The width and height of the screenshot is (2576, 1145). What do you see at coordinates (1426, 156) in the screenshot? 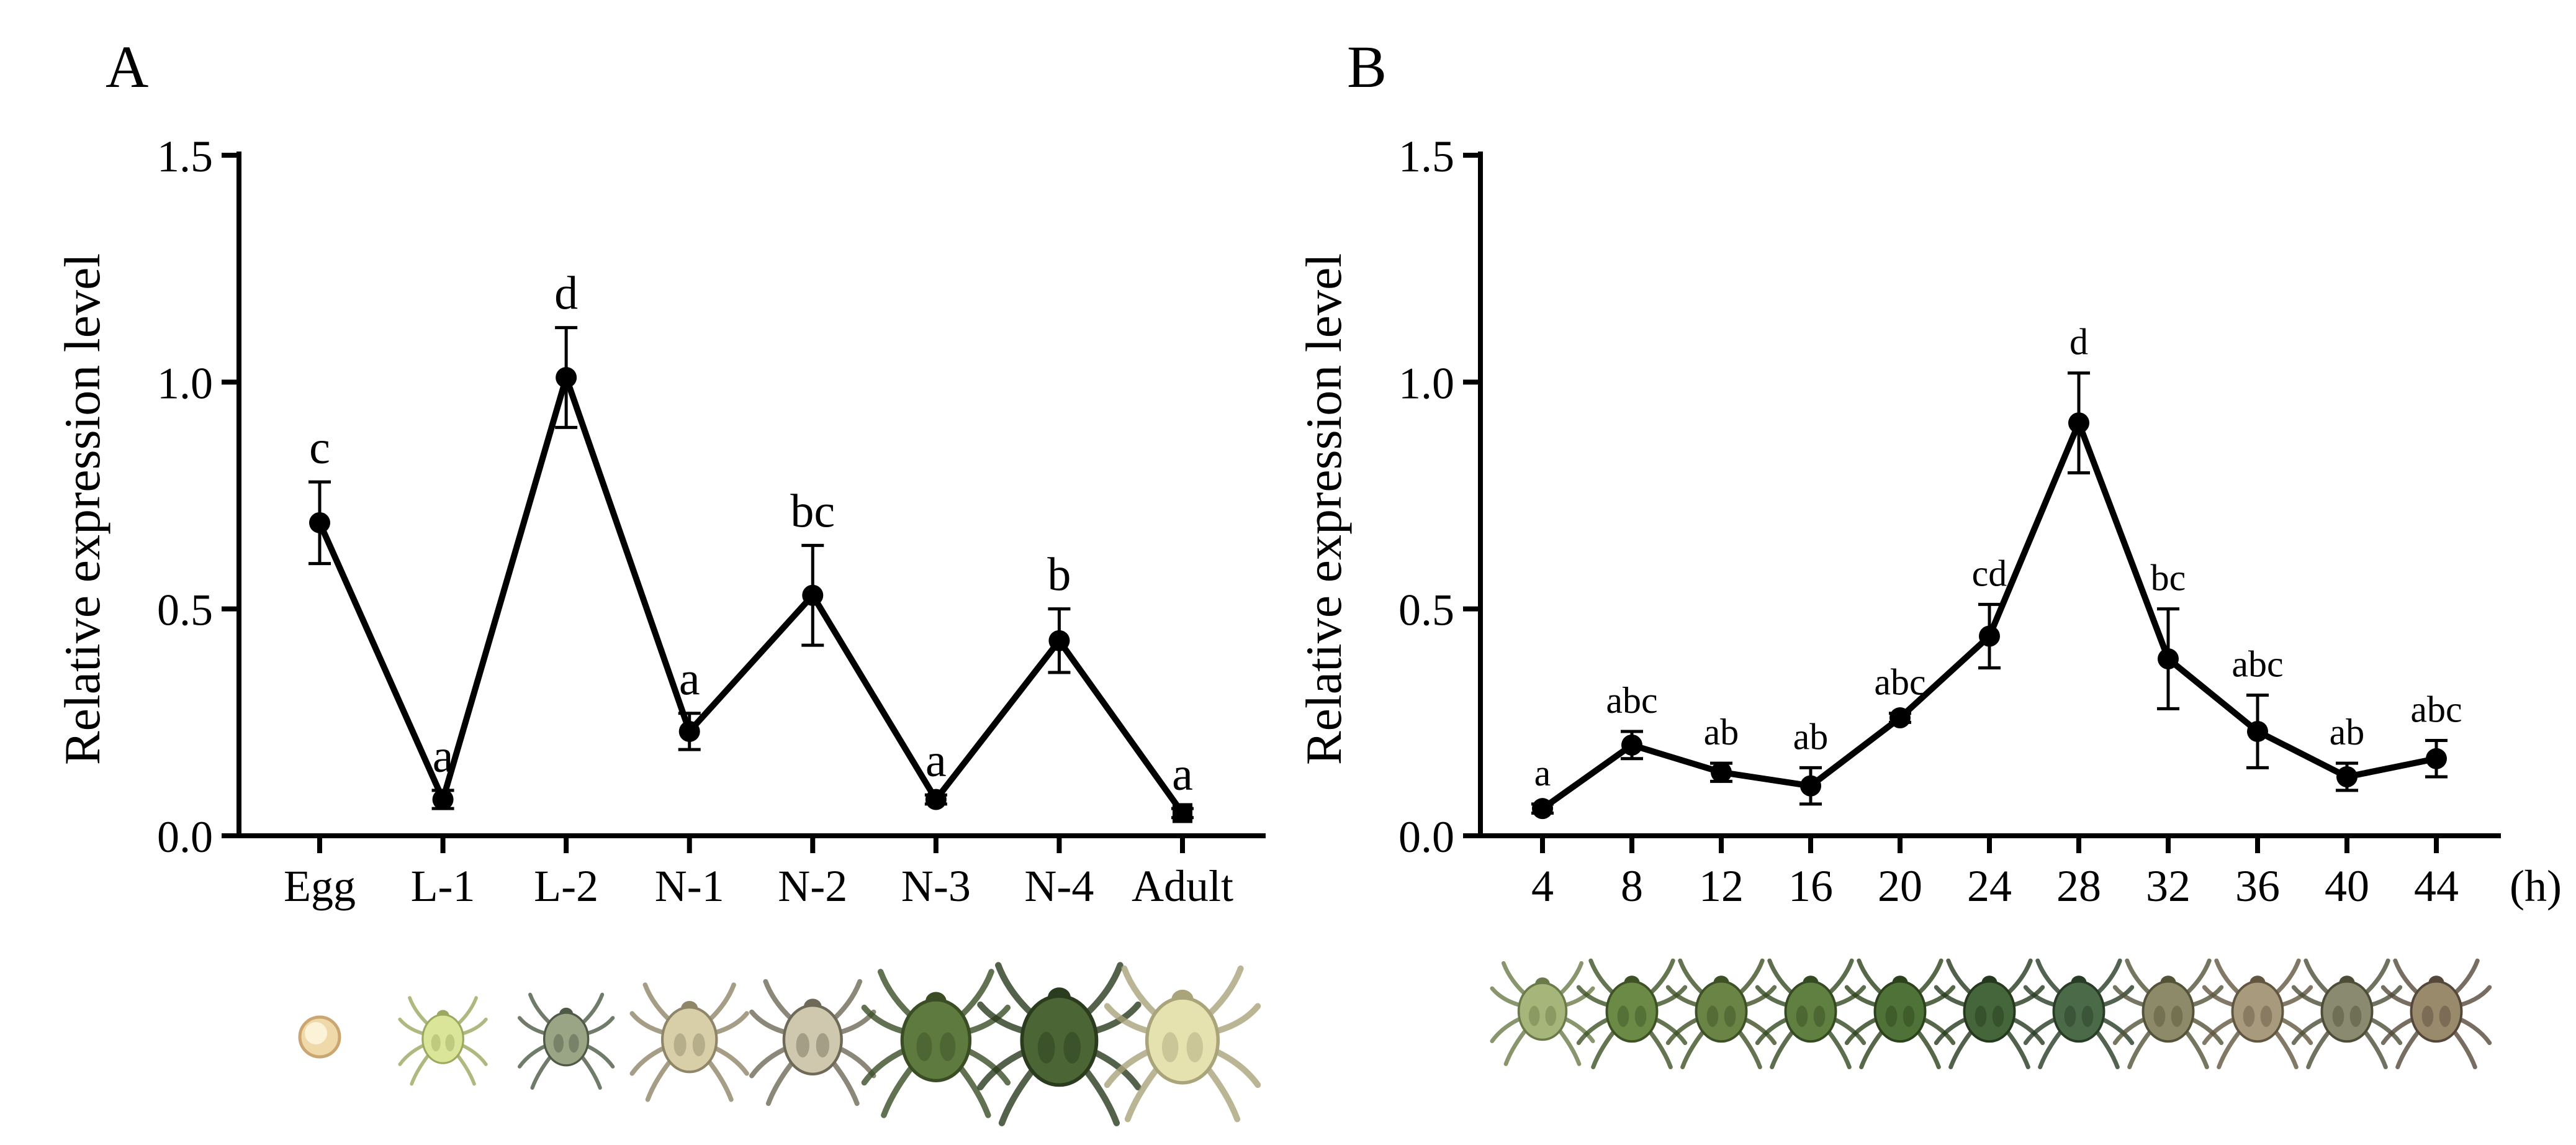
I see `y-tick-label: 1.5` at bounding box center [1426, 156].